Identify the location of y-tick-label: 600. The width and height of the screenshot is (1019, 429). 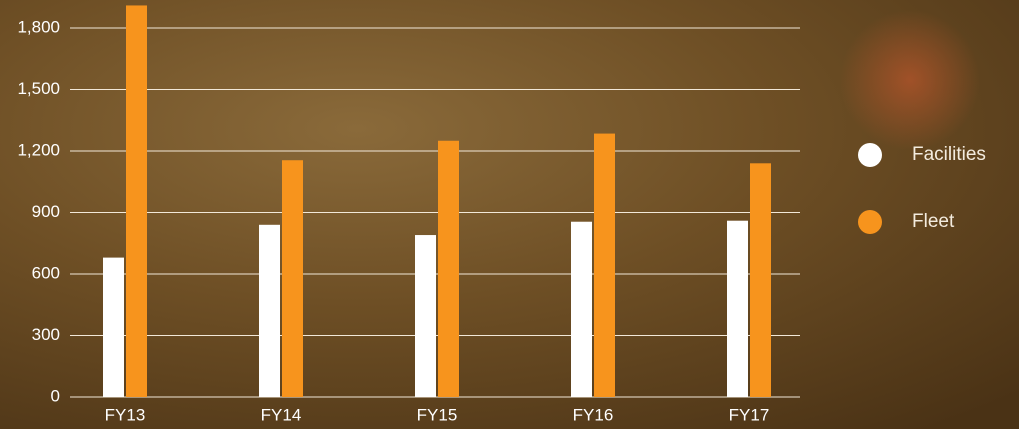
(46, 272).